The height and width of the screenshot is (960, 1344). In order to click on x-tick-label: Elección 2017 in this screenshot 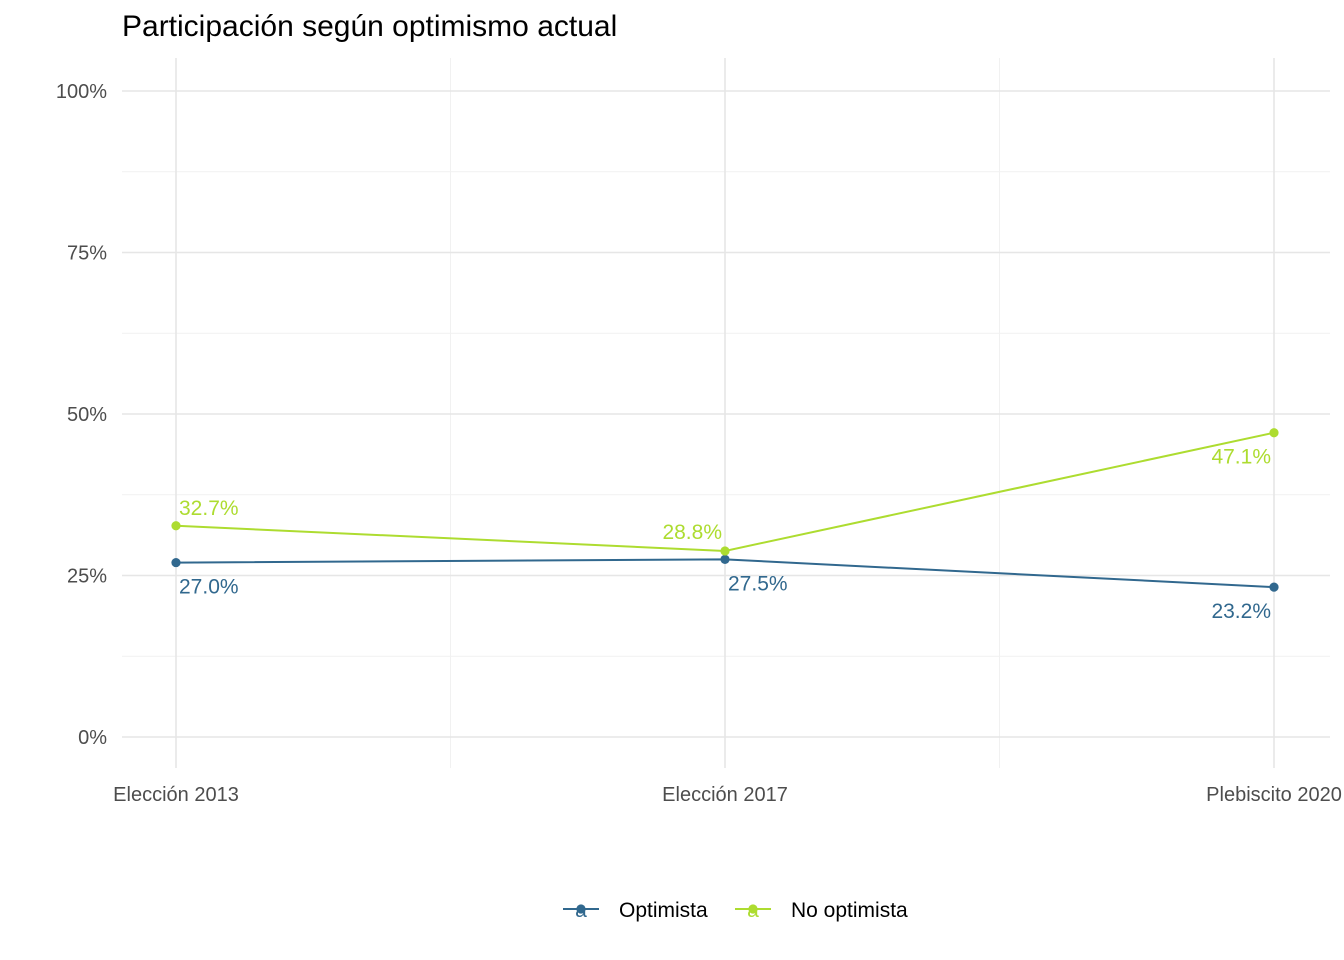, I will do `click(725, 795)`.